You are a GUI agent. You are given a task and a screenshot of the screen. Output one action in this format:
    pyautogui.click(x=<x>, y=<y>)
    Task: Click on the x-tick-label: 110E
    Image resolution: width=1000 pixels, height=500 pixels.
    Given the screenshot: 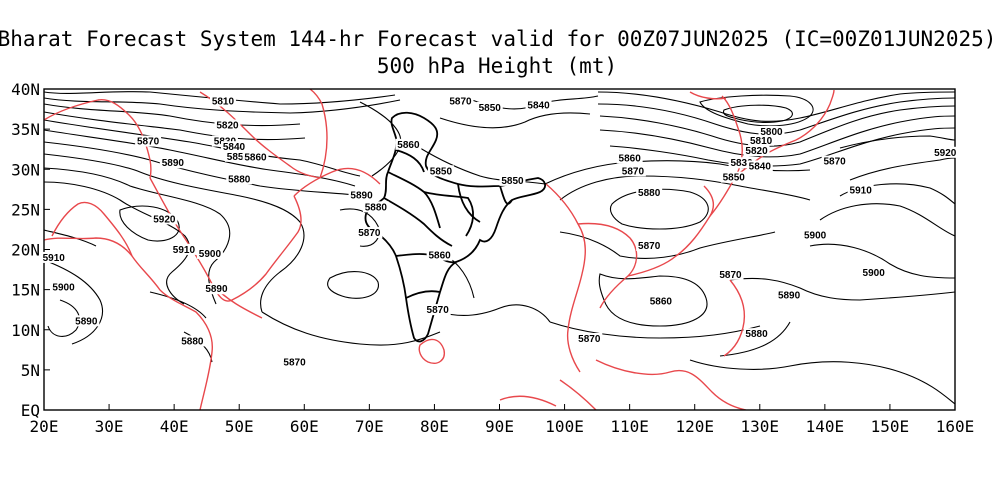 What is the action you would take?
    pyautogui.click(x=629, y=426)
    